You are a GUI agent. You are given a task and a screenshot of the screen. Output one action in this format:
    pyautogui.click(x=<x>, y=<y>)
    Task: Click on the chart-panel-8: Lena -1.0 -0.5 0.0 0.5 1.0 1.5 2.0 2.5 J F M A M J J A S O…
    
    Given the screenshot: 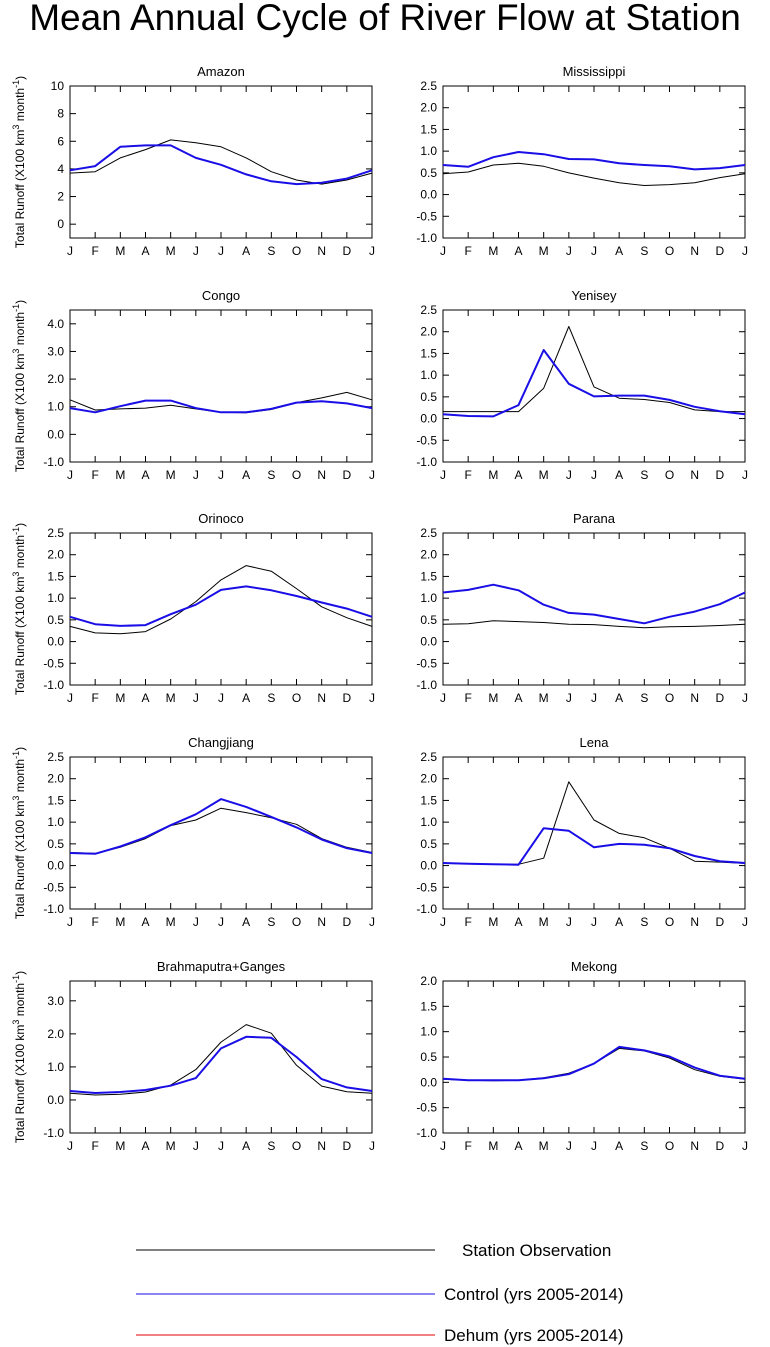 What is the action you would take?
    pyautogui.click(x=582, y=832)
    